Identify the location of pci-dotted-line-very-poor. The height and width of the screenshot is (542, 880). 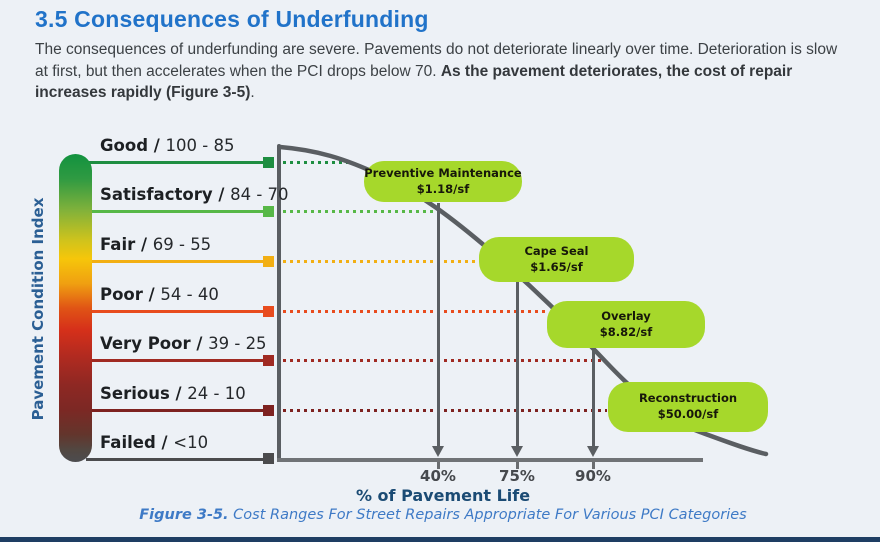
(444, 360).